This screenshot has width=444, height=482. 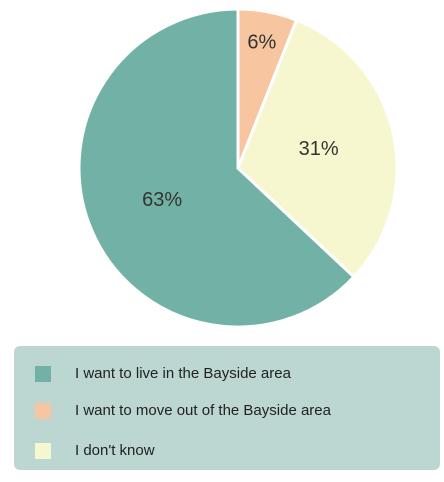 What do you see at coordinates (115, 450) in the screenshot?
I see `legend-label: I don't know` at bounding box center [115, 450].